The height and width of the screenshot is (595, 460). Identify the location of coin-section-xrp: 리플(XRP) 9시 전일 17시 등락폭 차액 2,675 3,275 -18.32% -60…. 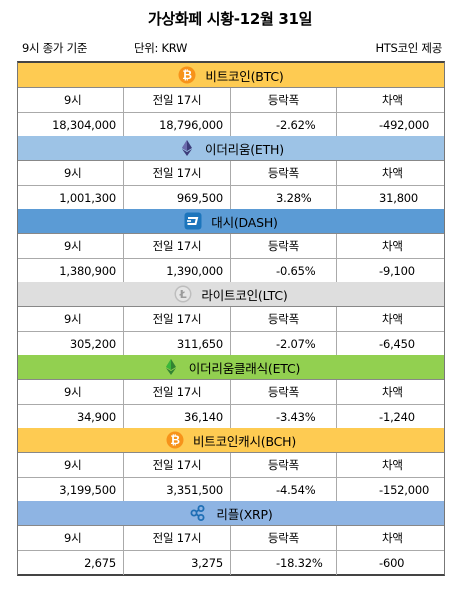
(231, 538).